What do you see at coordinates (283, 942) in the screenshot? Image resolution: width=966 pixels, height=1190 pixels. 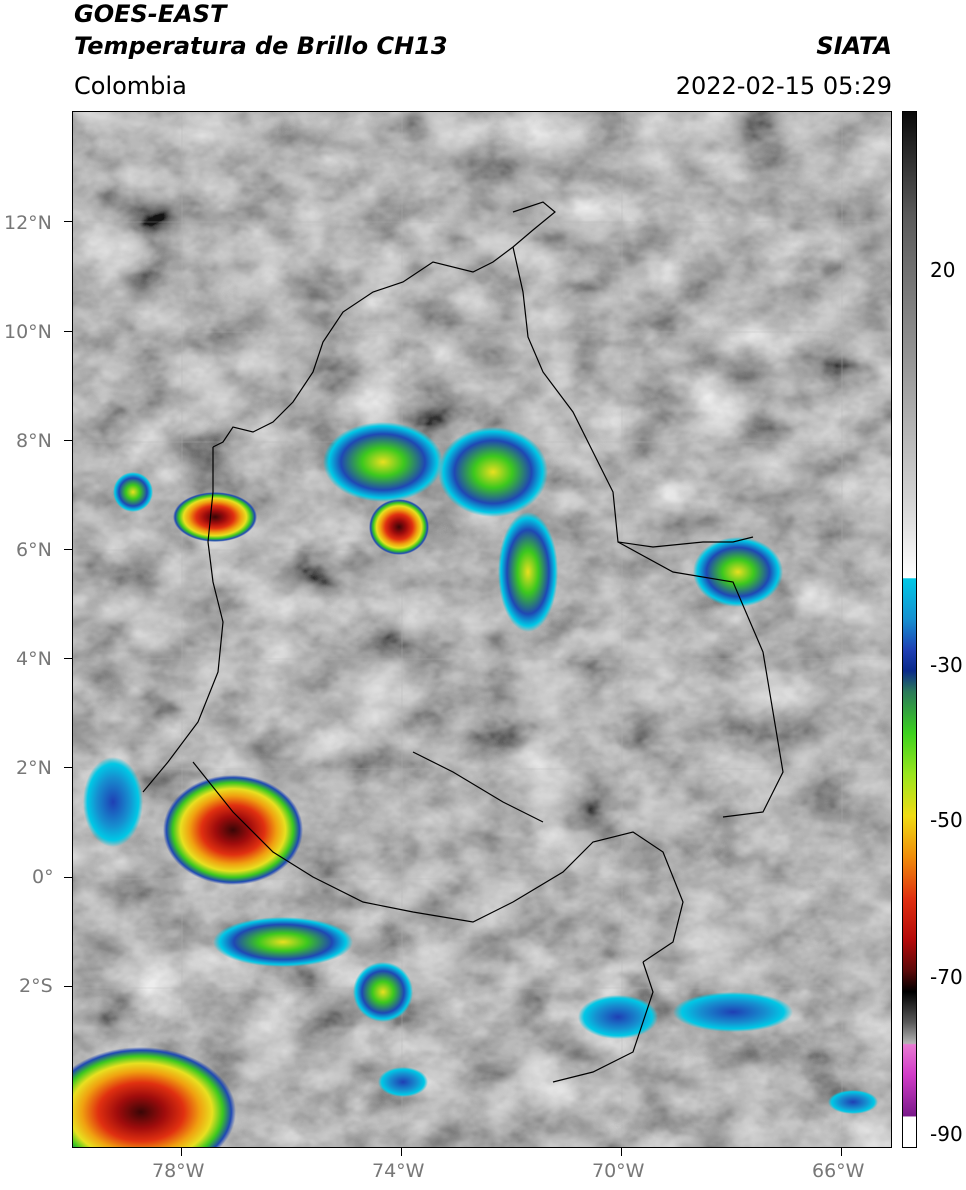 I see `weak-cell-ecuador` at bounding box center [283, 942].